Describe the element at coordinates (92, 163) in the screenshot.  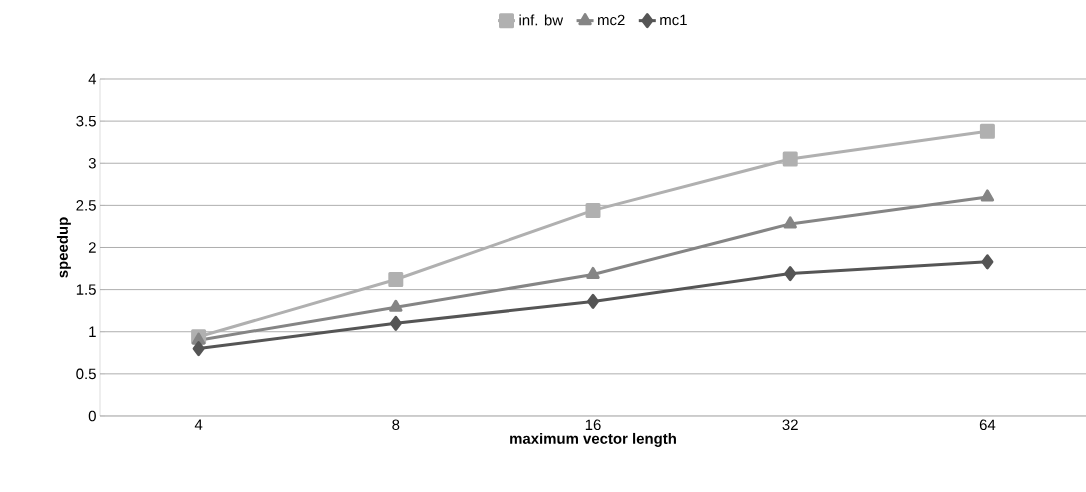
I see `y-tick-label: 3` at that location.